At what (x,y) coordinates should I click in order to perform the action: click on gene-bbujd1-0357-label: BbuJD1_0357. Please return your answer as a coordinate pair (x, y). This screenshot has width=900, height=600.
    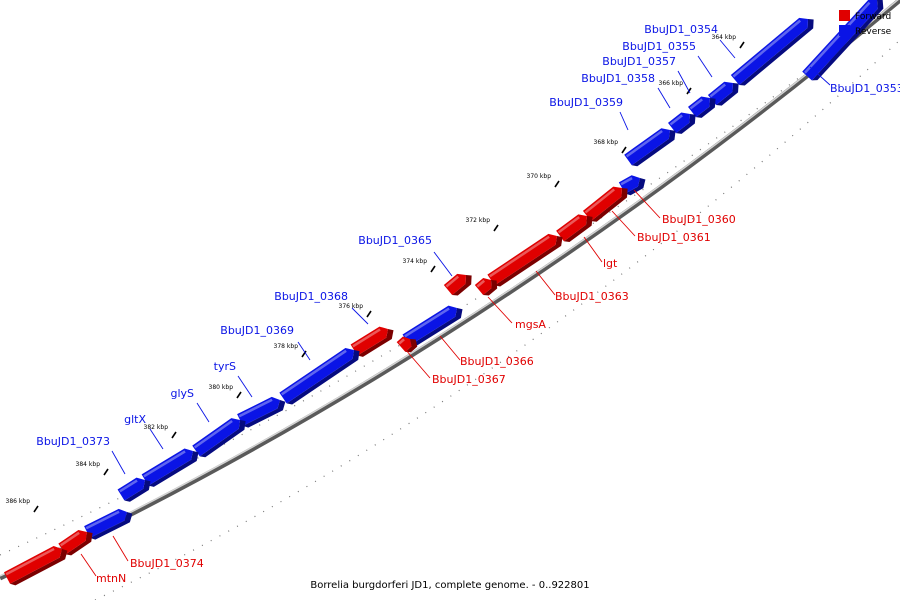
    Looking at the image, I should click on (639, 61).